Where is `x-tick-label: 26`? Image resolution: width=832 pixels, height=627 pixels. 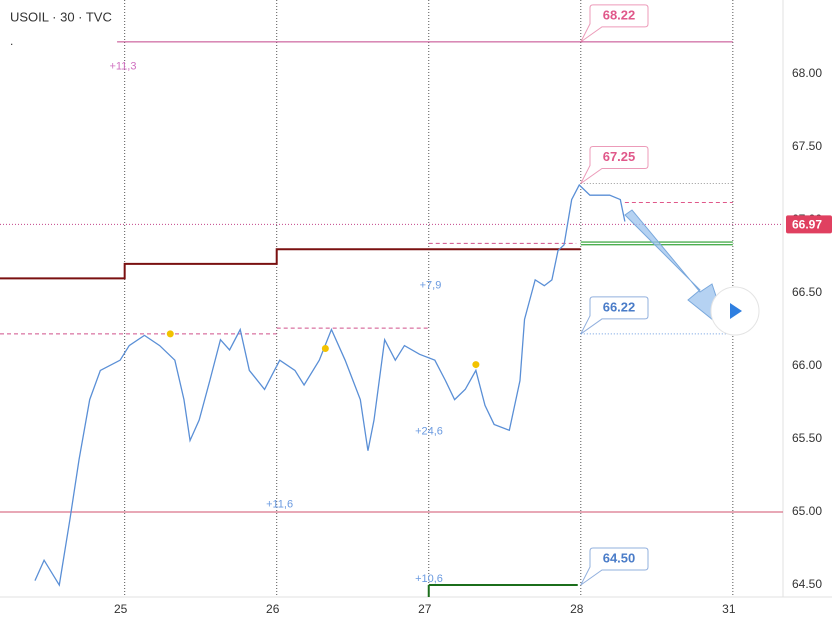
x-tick-label: 26 is located at coordinates (273, 609).